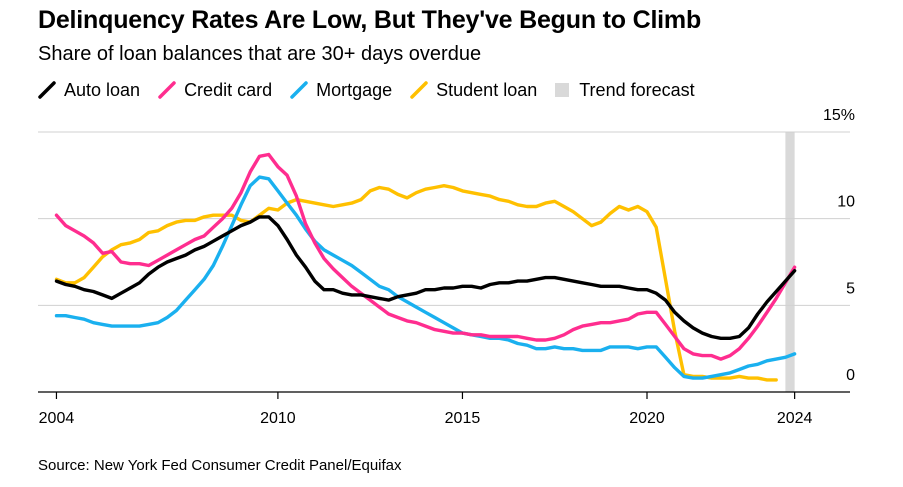 The height and width of the screenshot is (487, 903). Describe the element at coordinates (167, 90) in the screenshot. I see `legend-swatch-credit-card` at that location.